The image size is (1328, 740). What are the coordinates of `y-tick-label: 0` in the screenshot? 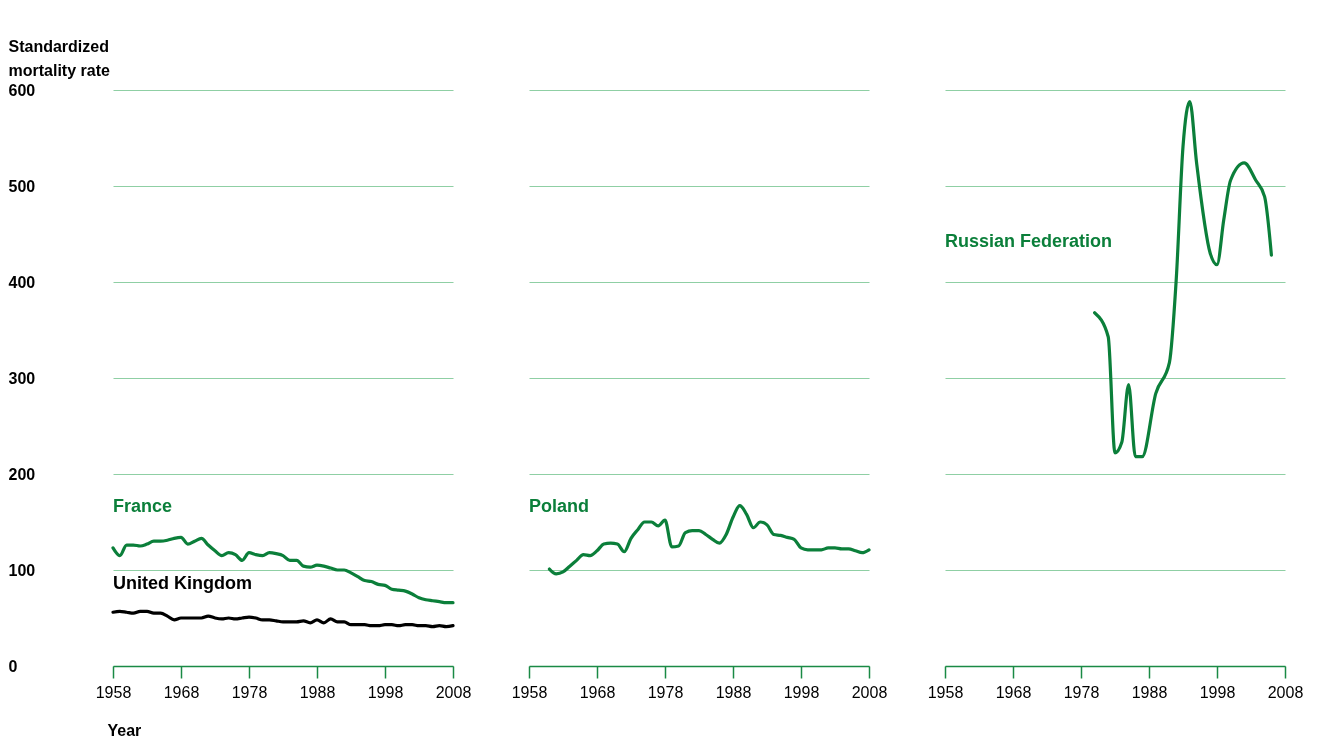 It's located at (13, 666).